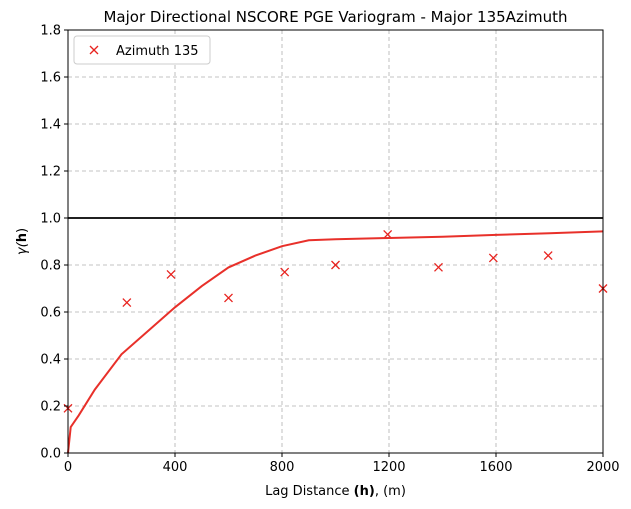 The image size is (631, 509). What do you see at coordinates (157, 51) in the screenshot?
I see `legend-label: Azimuth 135` at bounding box center [157, 51].